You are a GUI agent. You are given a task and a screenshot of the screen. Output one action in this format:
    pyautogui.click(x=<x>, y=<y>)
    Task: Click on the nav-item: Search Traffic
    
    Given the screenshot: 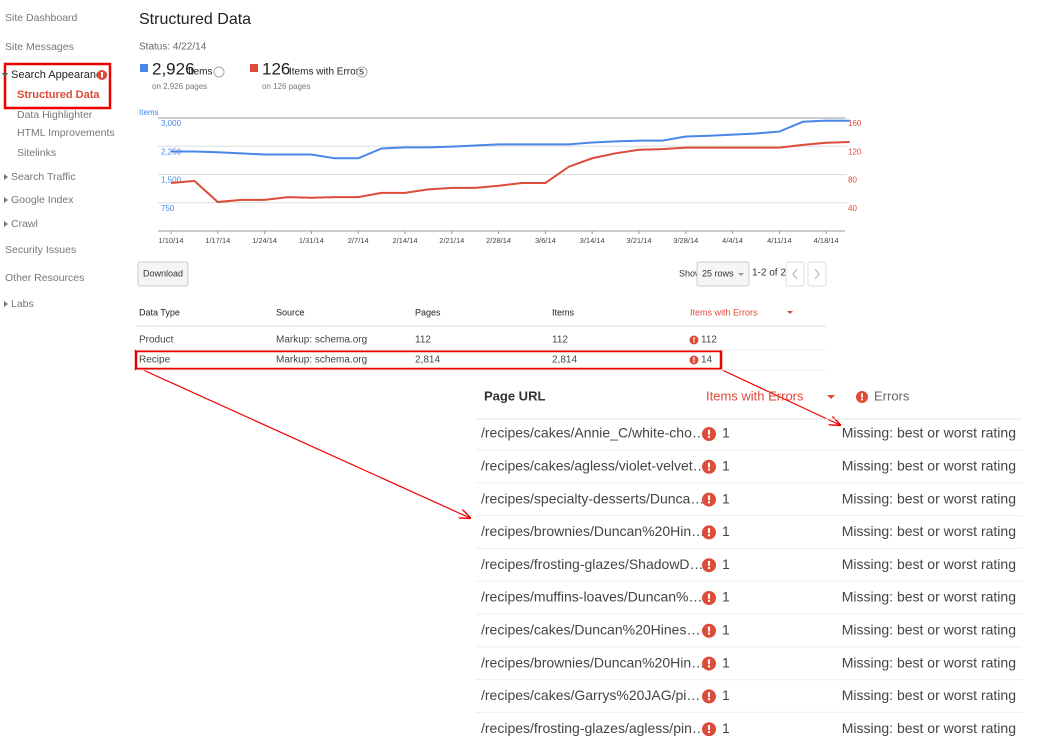 What is the action you would take?
    pyautogui.click(x=43, y=177)
    